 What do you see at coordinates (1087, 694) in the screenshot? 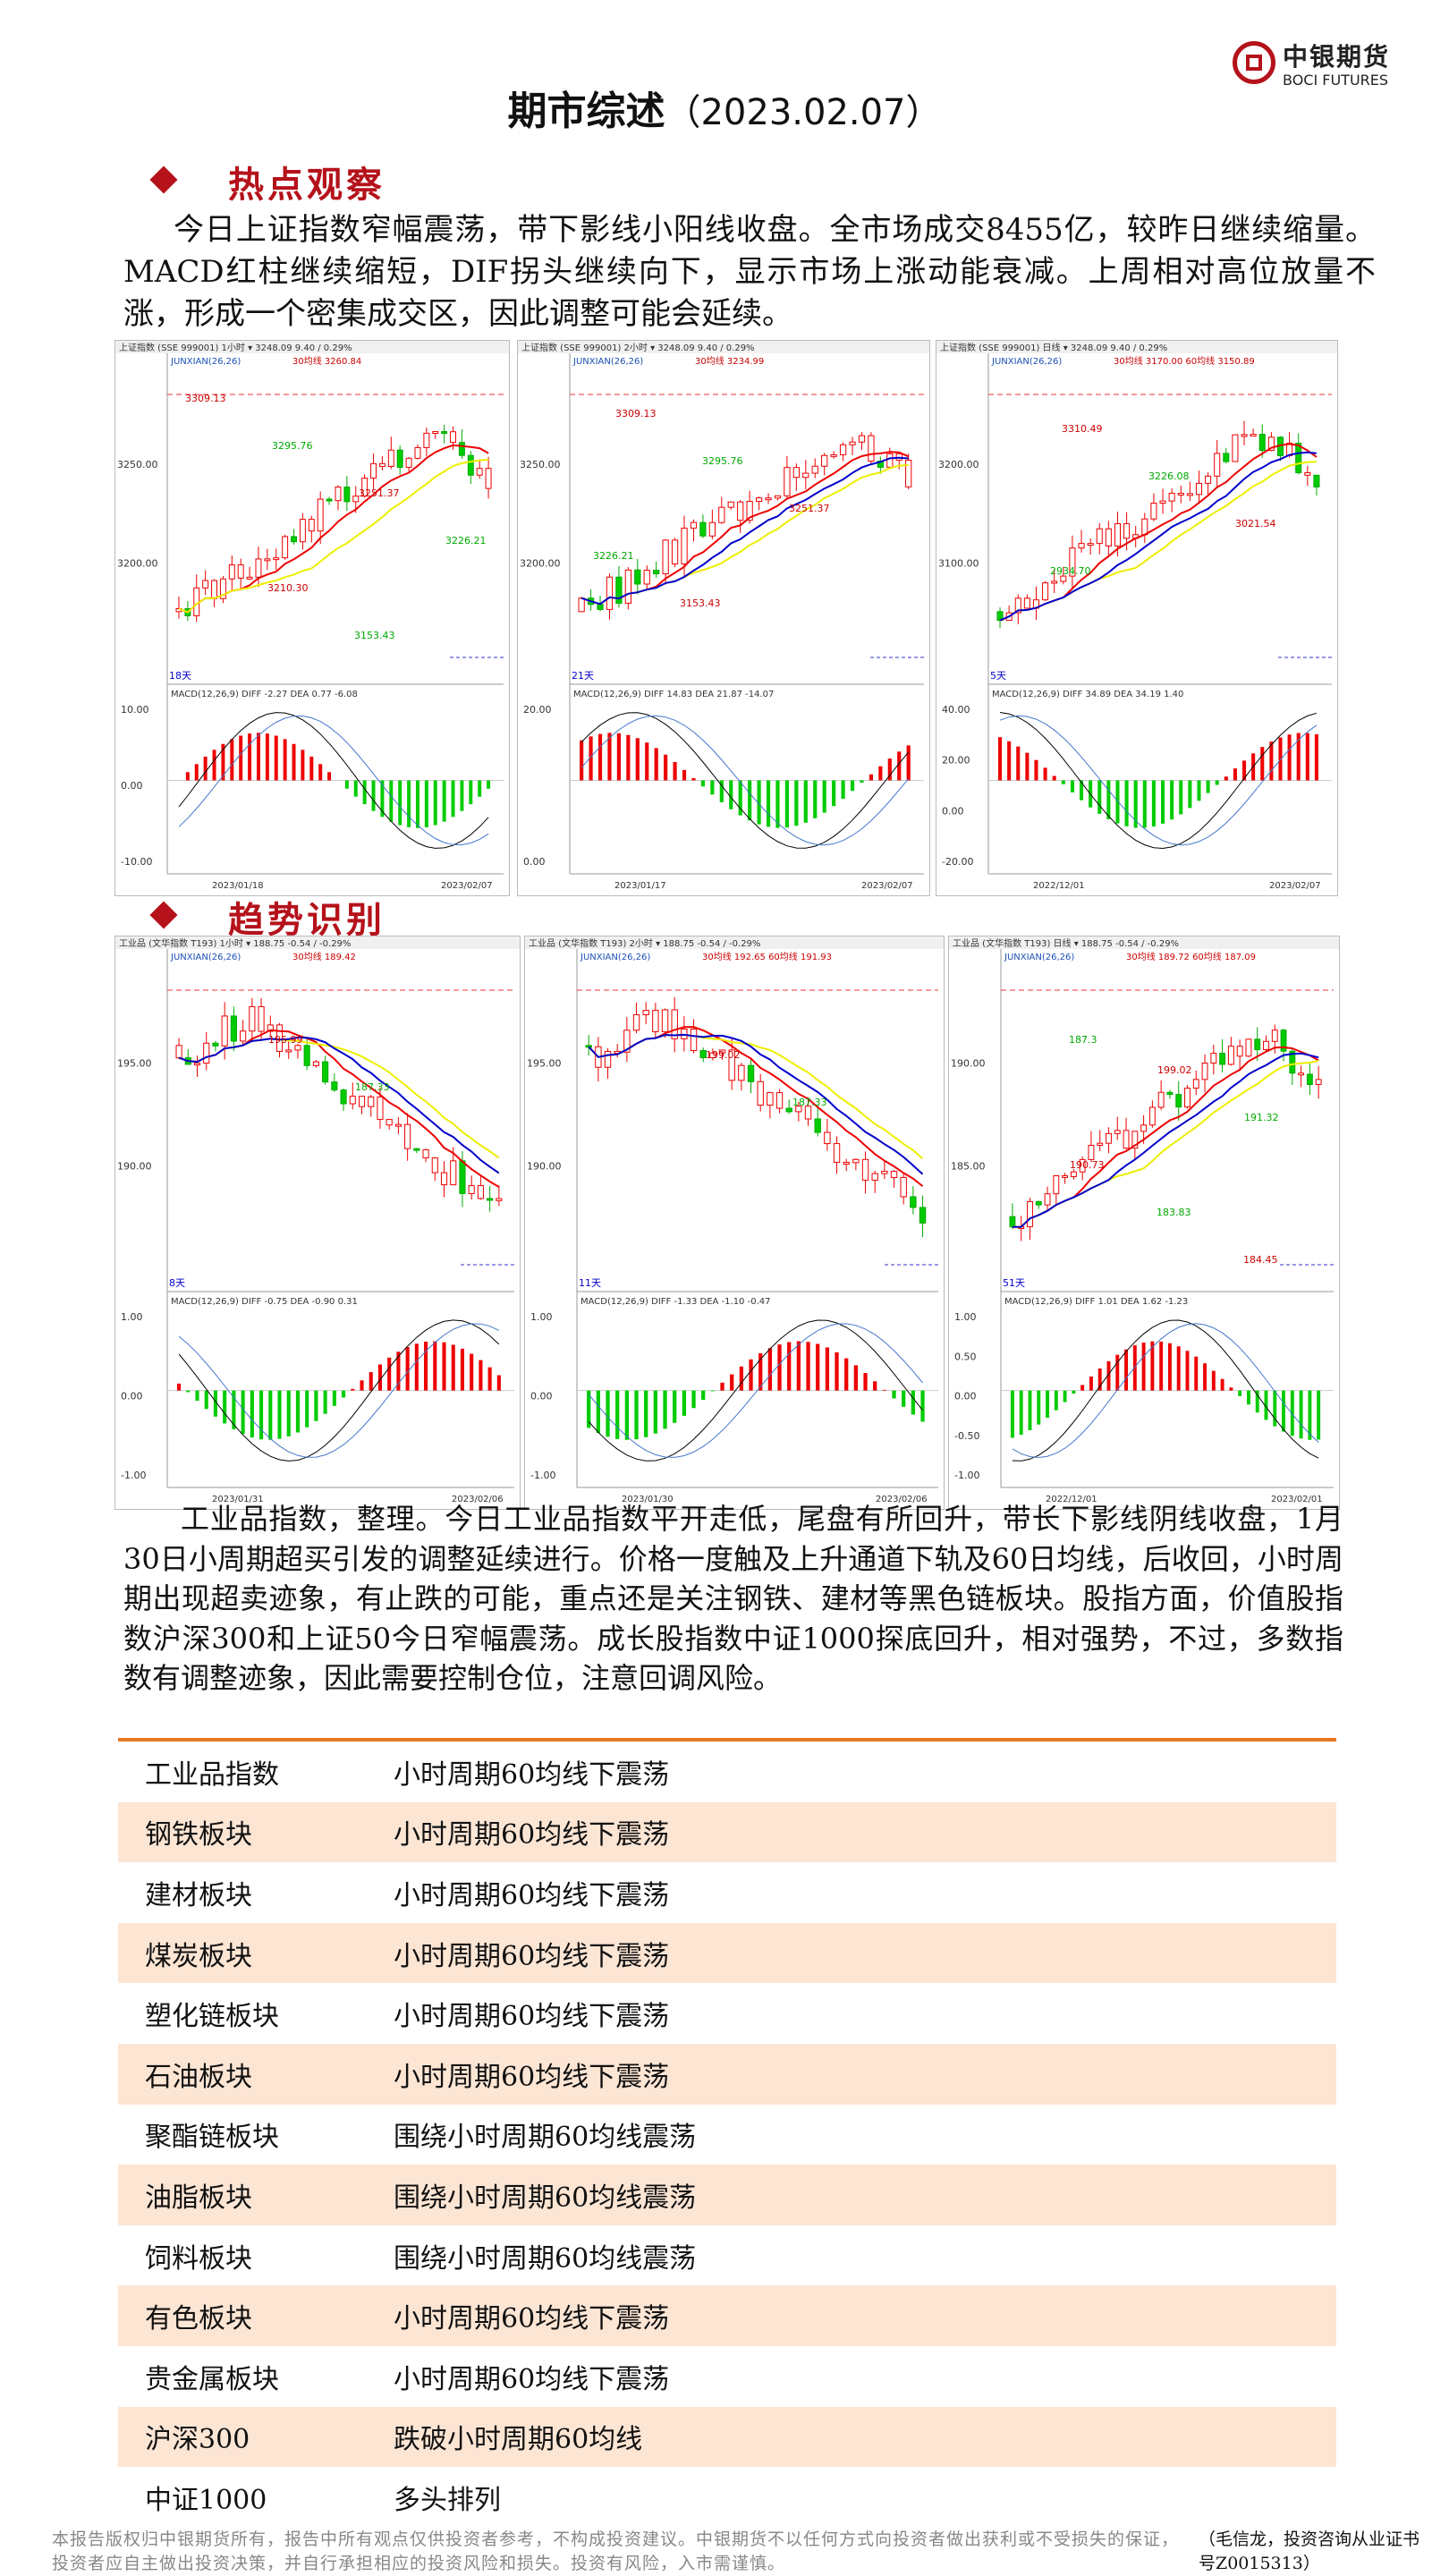
I see `macd-label: MACD(12,26,9) DIFF 34.89 DEA 34.19 1.40` at bounding box center [1087, 694].